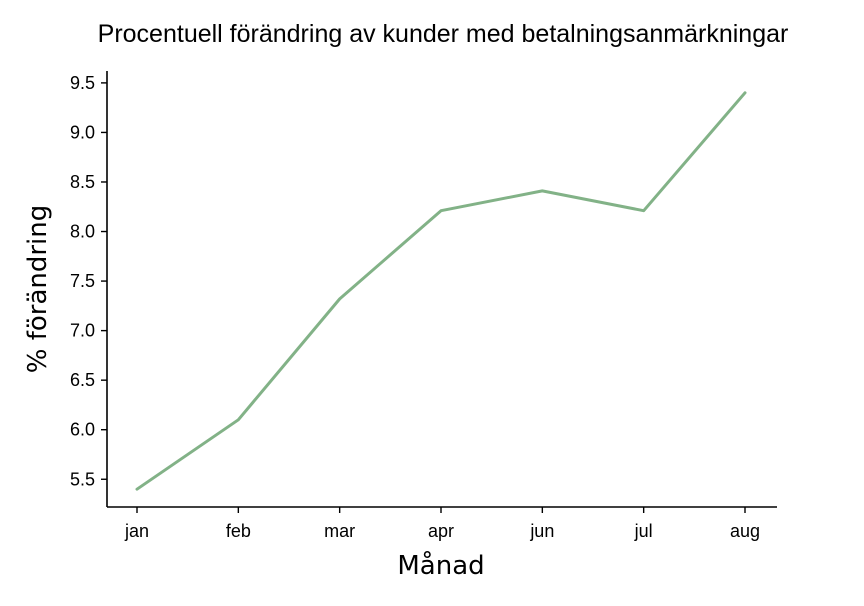 The image size is (864, 606). What do you see at coordinates (745, 531) in the screenshot?
I see `x-tick-label: aug` at bounding box center [745, 531].